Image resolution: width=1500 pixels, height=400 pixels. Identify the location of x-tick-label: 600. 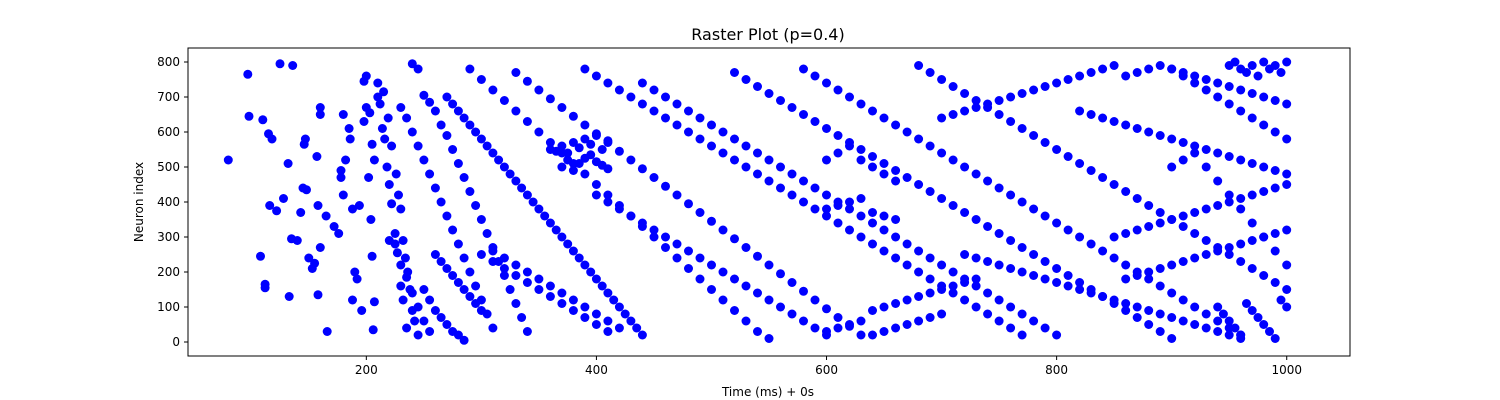
(826, 370).